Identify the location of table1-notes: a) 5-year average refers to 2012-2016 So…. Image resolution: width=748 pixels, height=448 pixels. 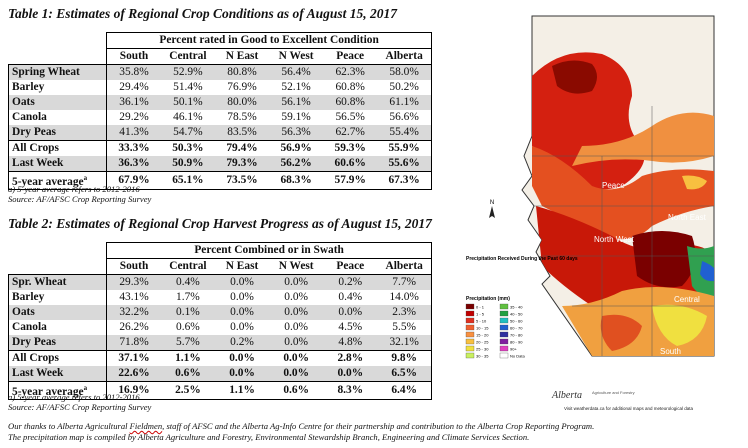
(79, 194).